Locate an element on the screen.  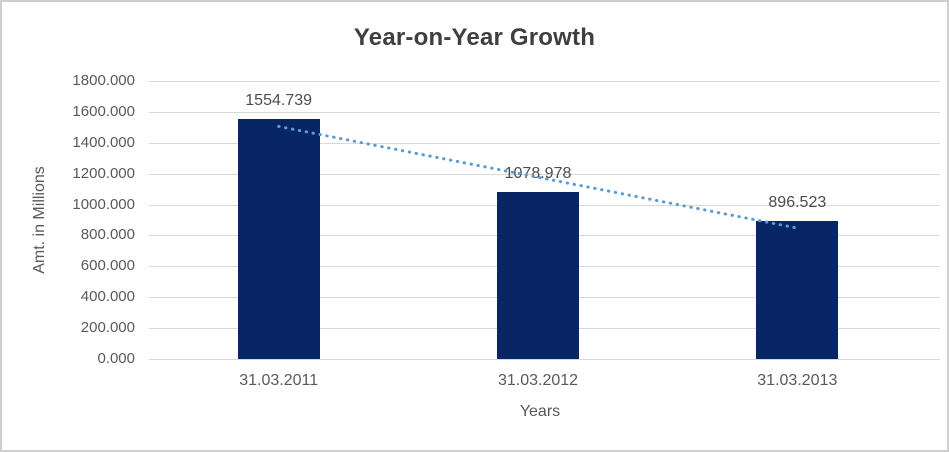
y-axis-tick-label: 1200.000 is located at coordinates (103, 173).